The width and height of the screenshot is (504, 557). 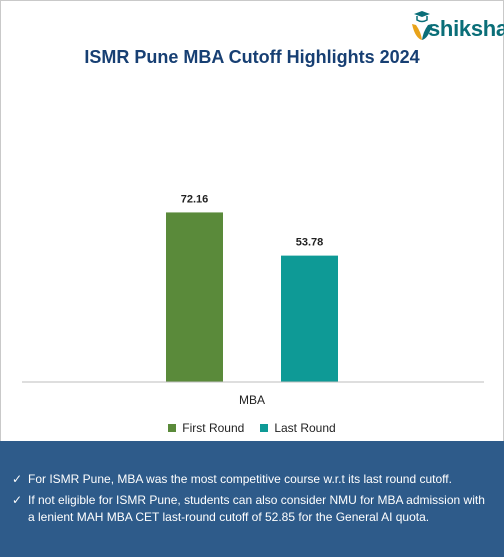 I want to click on legend-item-last-round: Last Round, so click(x=298, y=428).